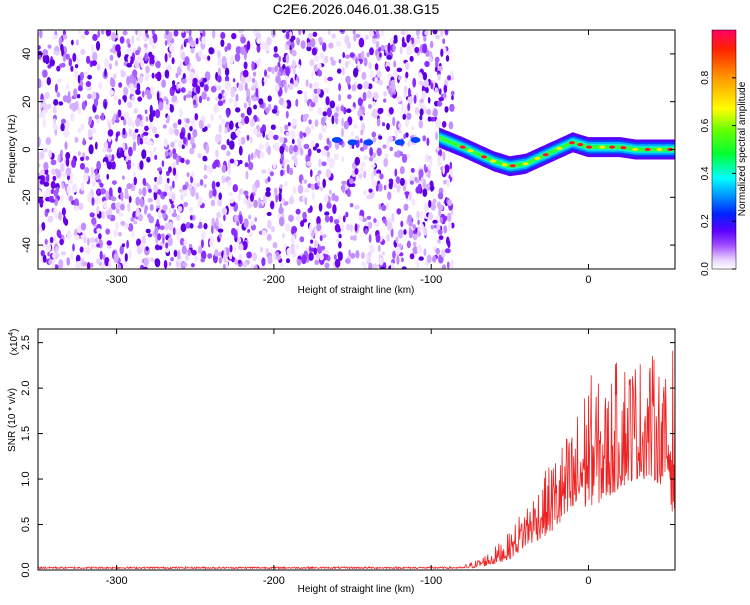 Image resolution: width=750 pixels, height=605 pixels. Describe the element at coordinates (26, 524) in the screenshot. I see `snr-y-tick-label: 0.5` at that location.